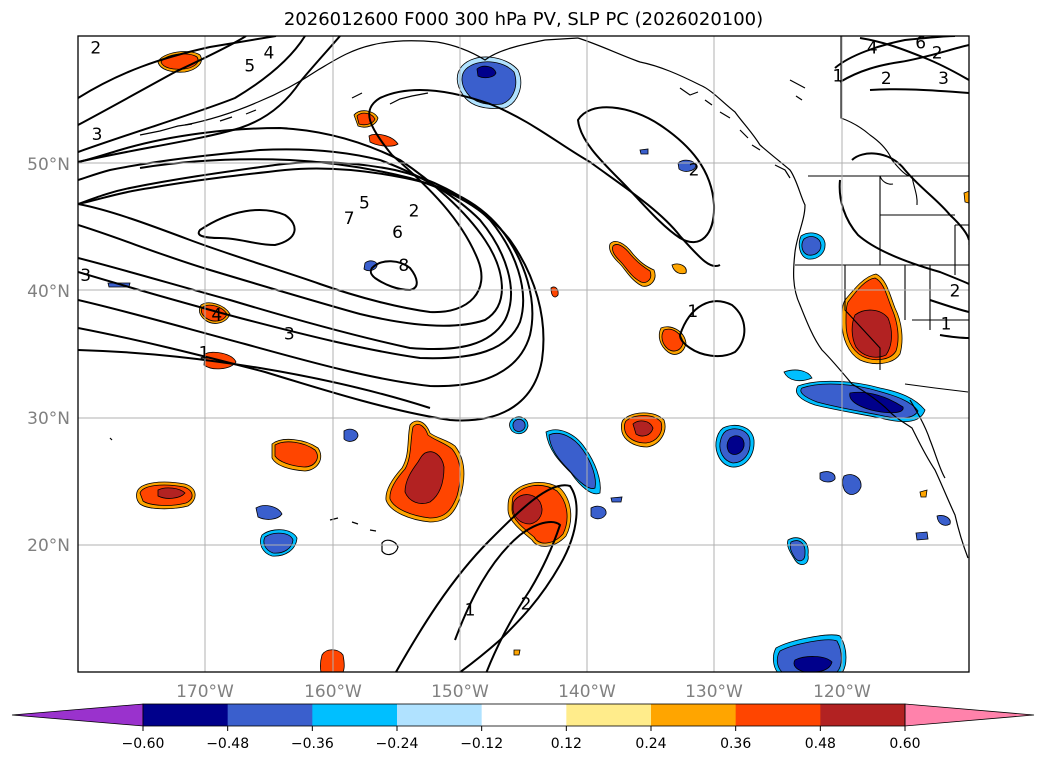 The image size is (1047, 765). Describe the element at coordinates (48, 546) in the screenshot. I see `lat-tick-label: 20°N` at that location.